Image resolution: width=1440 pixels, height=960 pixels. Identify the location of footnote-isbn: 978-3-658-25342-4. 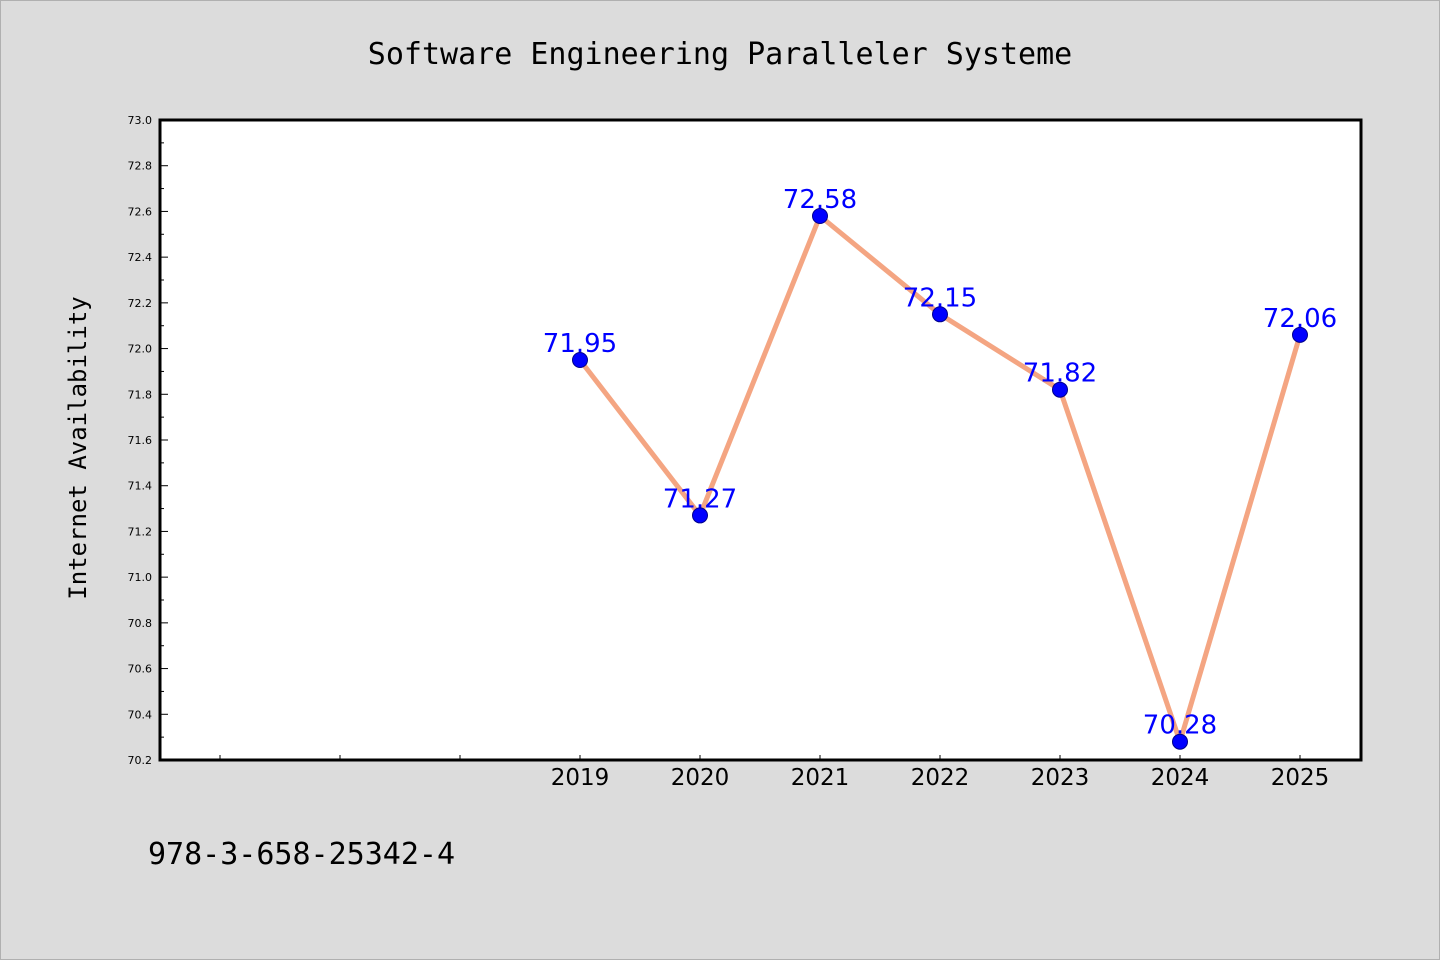
(301, 854).